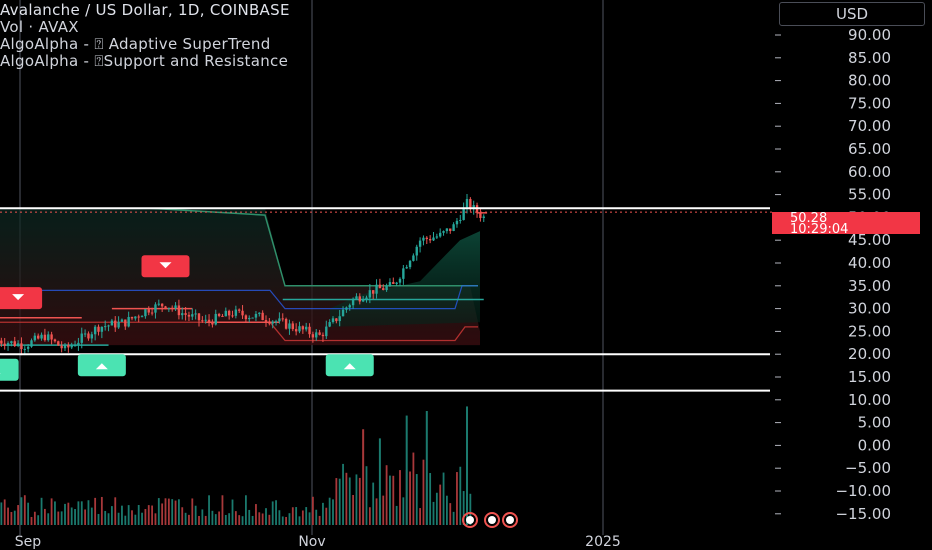 The height and width of the screenshot is (550, 932). I want to click on last-price-value: 50.28, so click(809, 218).